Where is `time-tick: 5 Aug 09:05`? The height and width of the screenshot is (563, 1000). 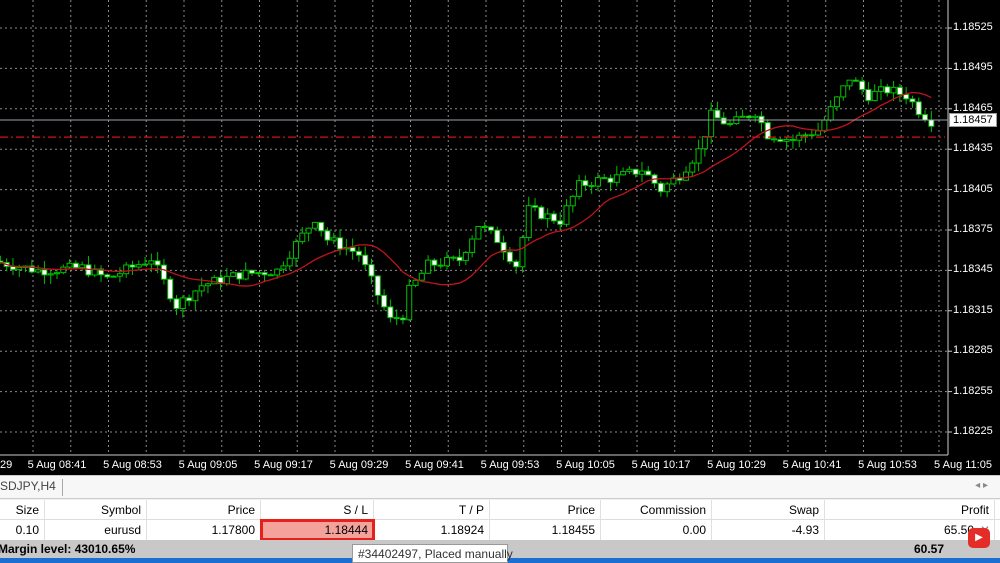
time-tick: 5 Aug 09:05 is located at coordinates (208, 465).